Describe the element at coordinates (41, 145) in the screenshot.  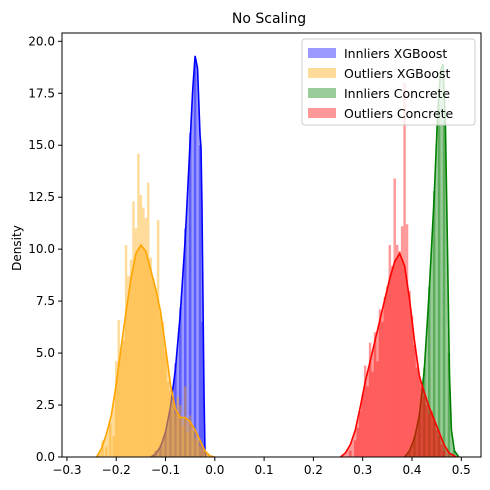
I see `y-tick-label: 15.0` at that location.